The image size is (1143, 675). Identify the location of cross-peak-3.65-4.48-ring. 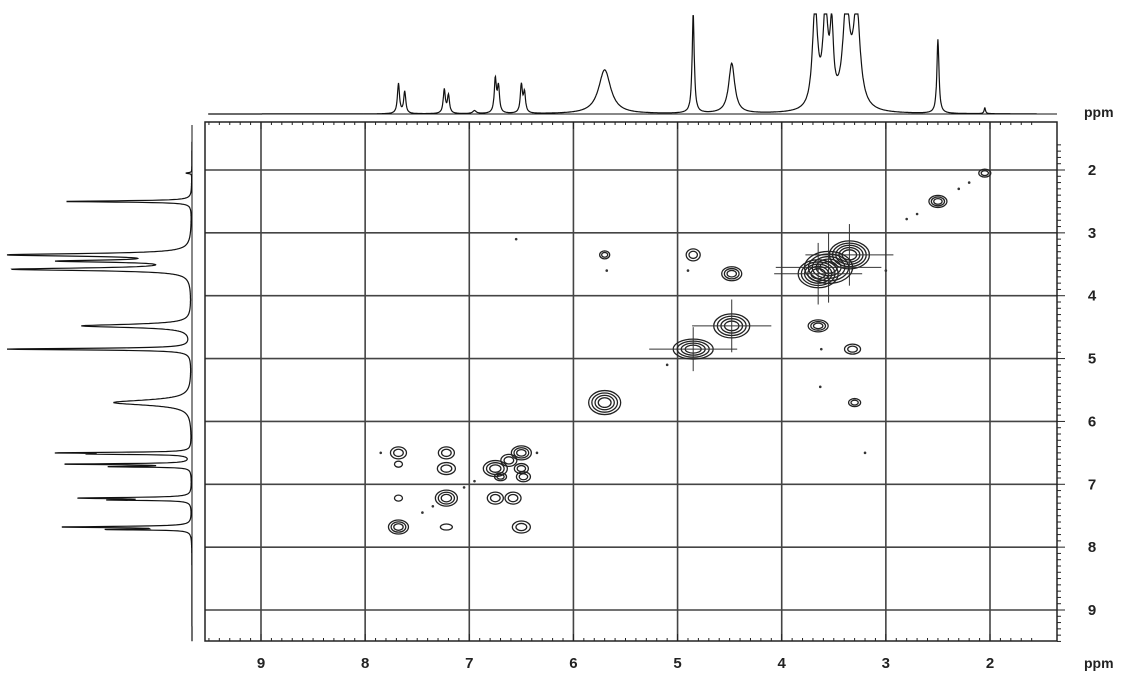
(818, 325).